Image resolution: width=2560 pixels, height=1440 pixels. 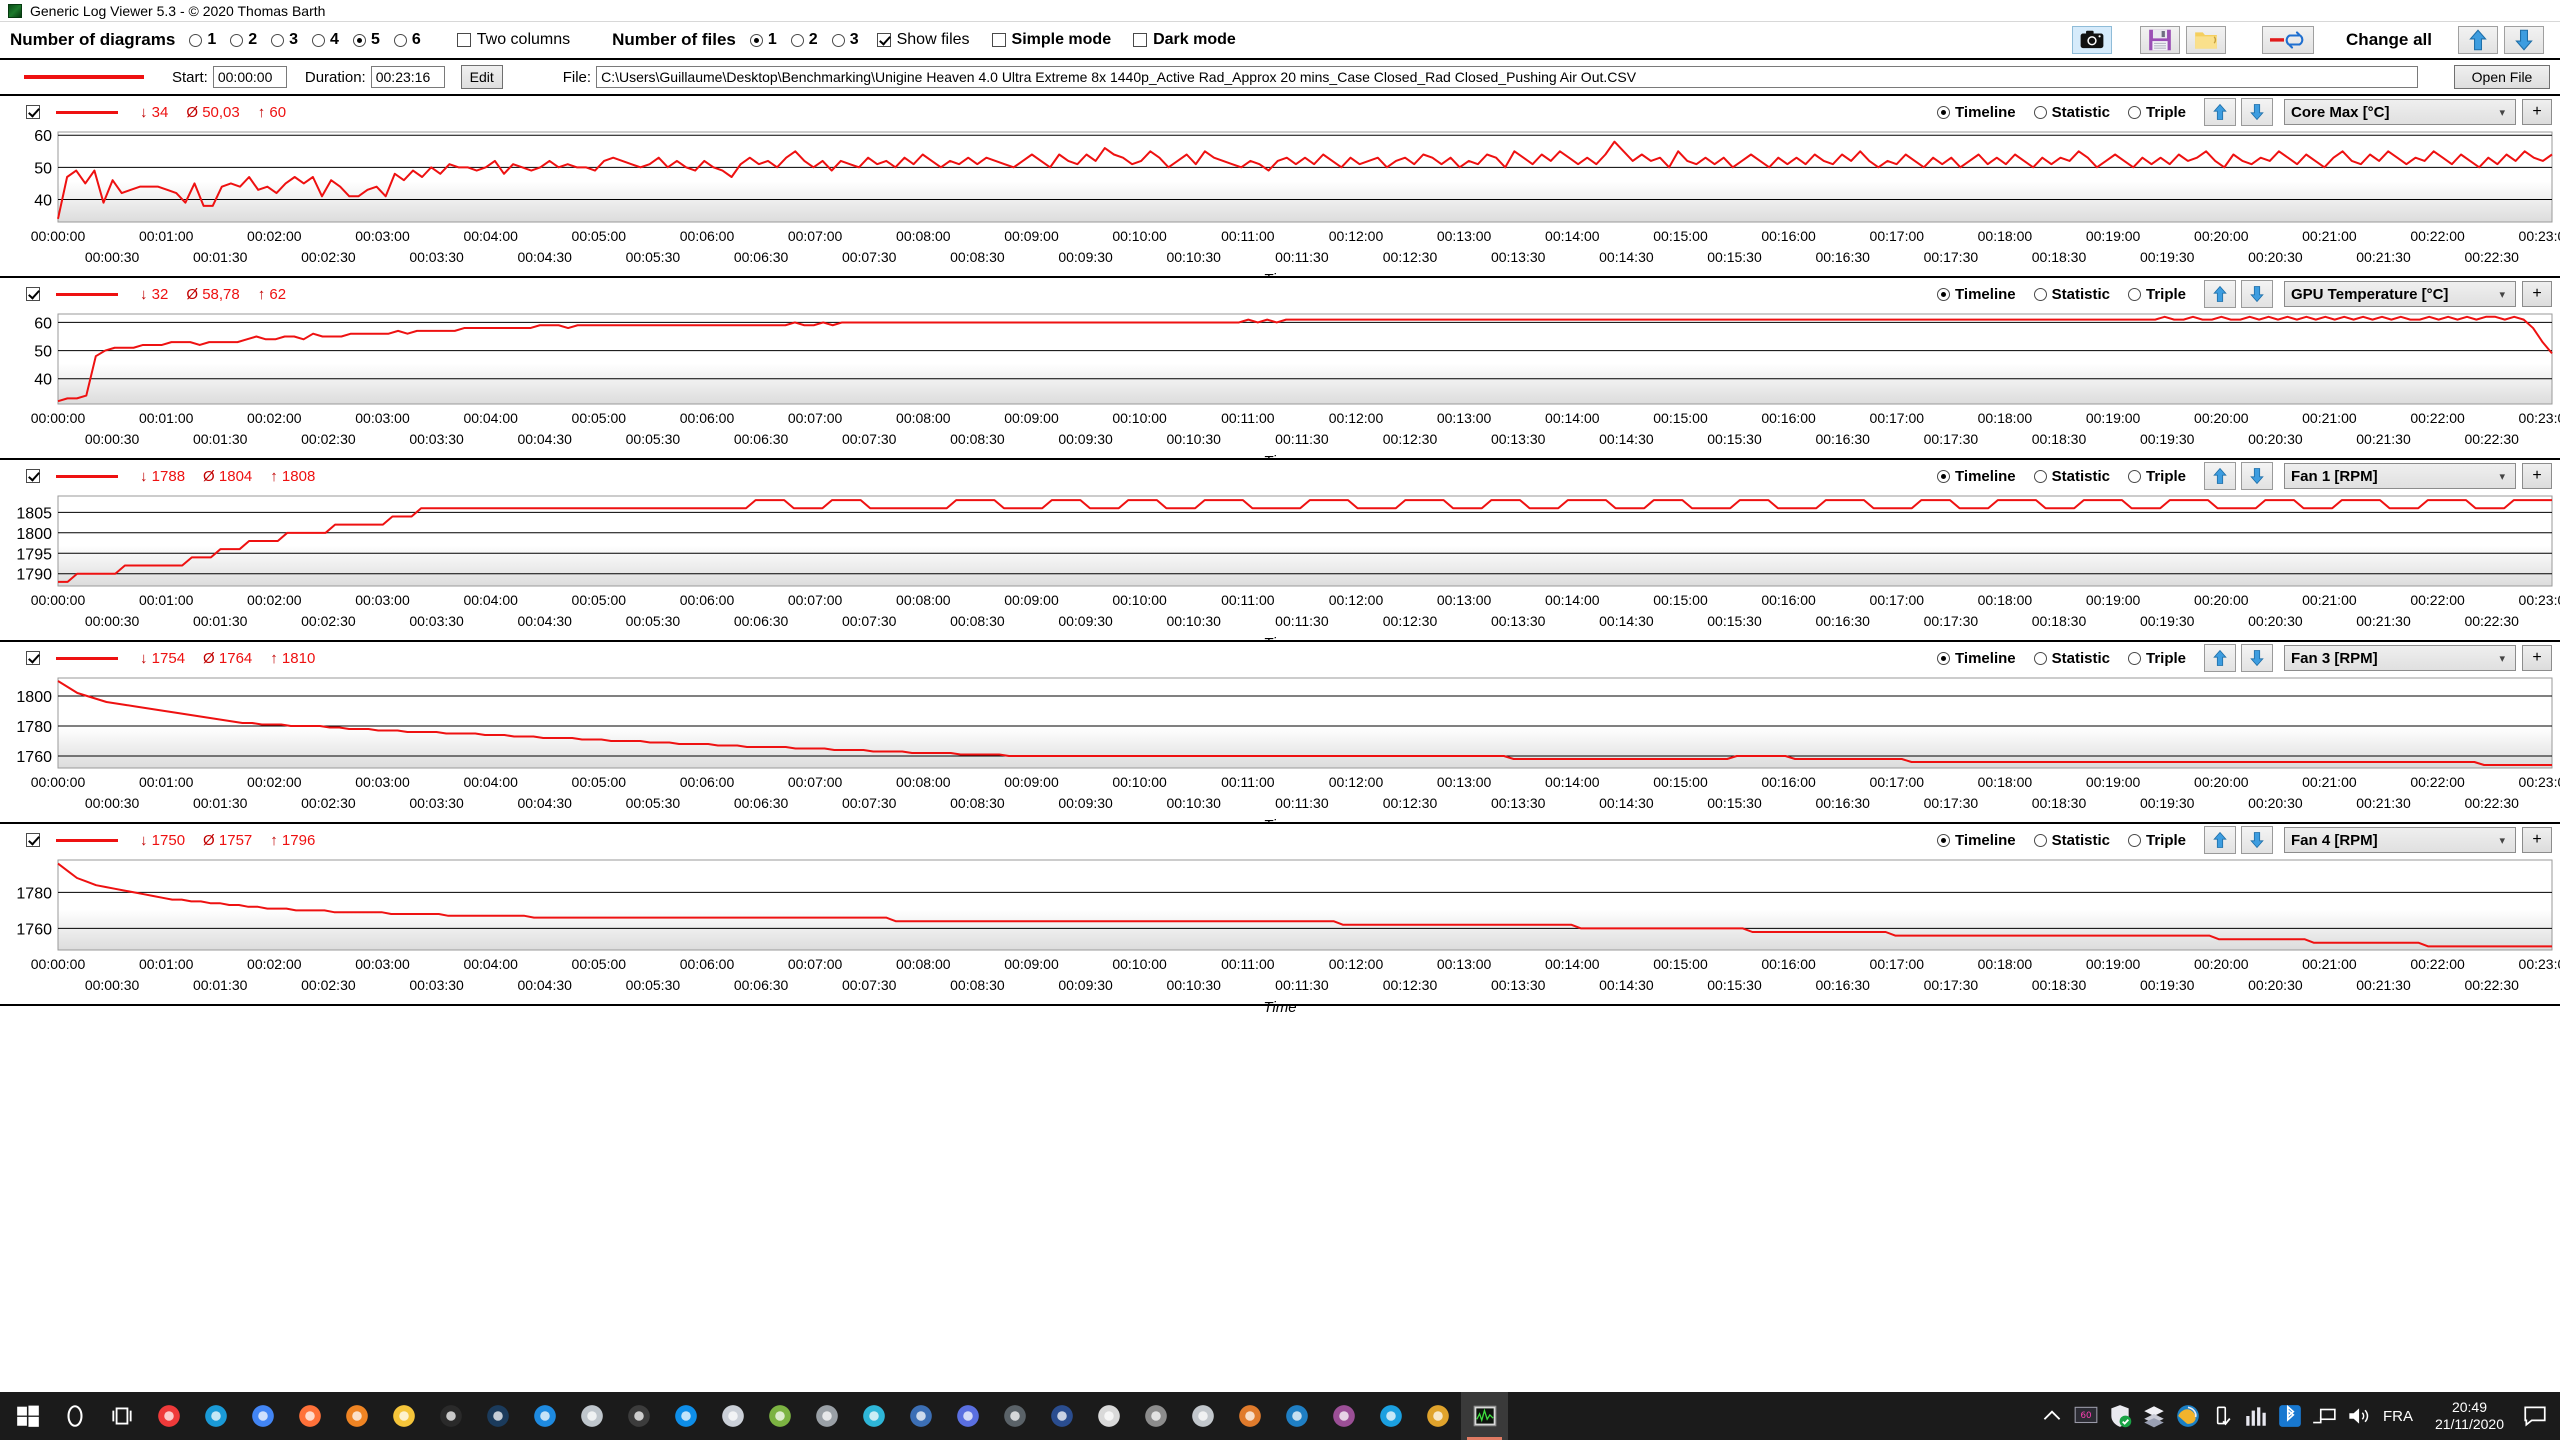 I want to click on simple-mode-checkbox-box, so click(x=998, y=40).